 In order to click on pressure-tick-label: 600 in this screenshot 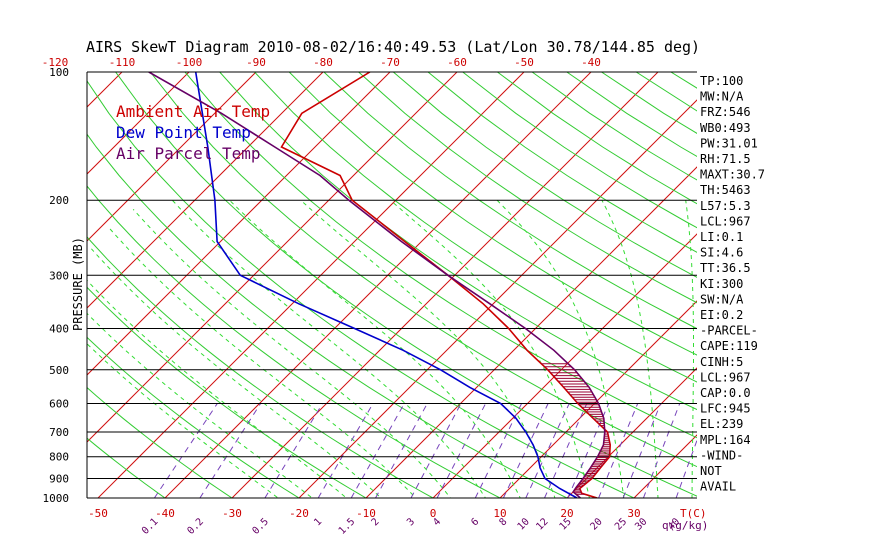, I will do `click(59, 404)`.